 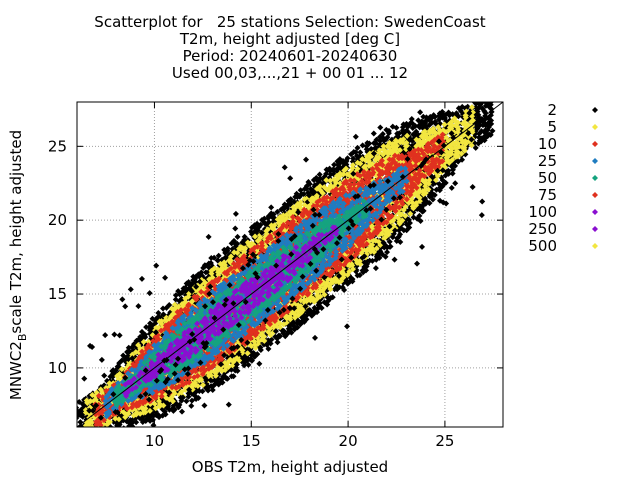 I want to click on title-line-4: Used 00,03,...,21 + 00 01 ... 12, so click(x=290, y=73).